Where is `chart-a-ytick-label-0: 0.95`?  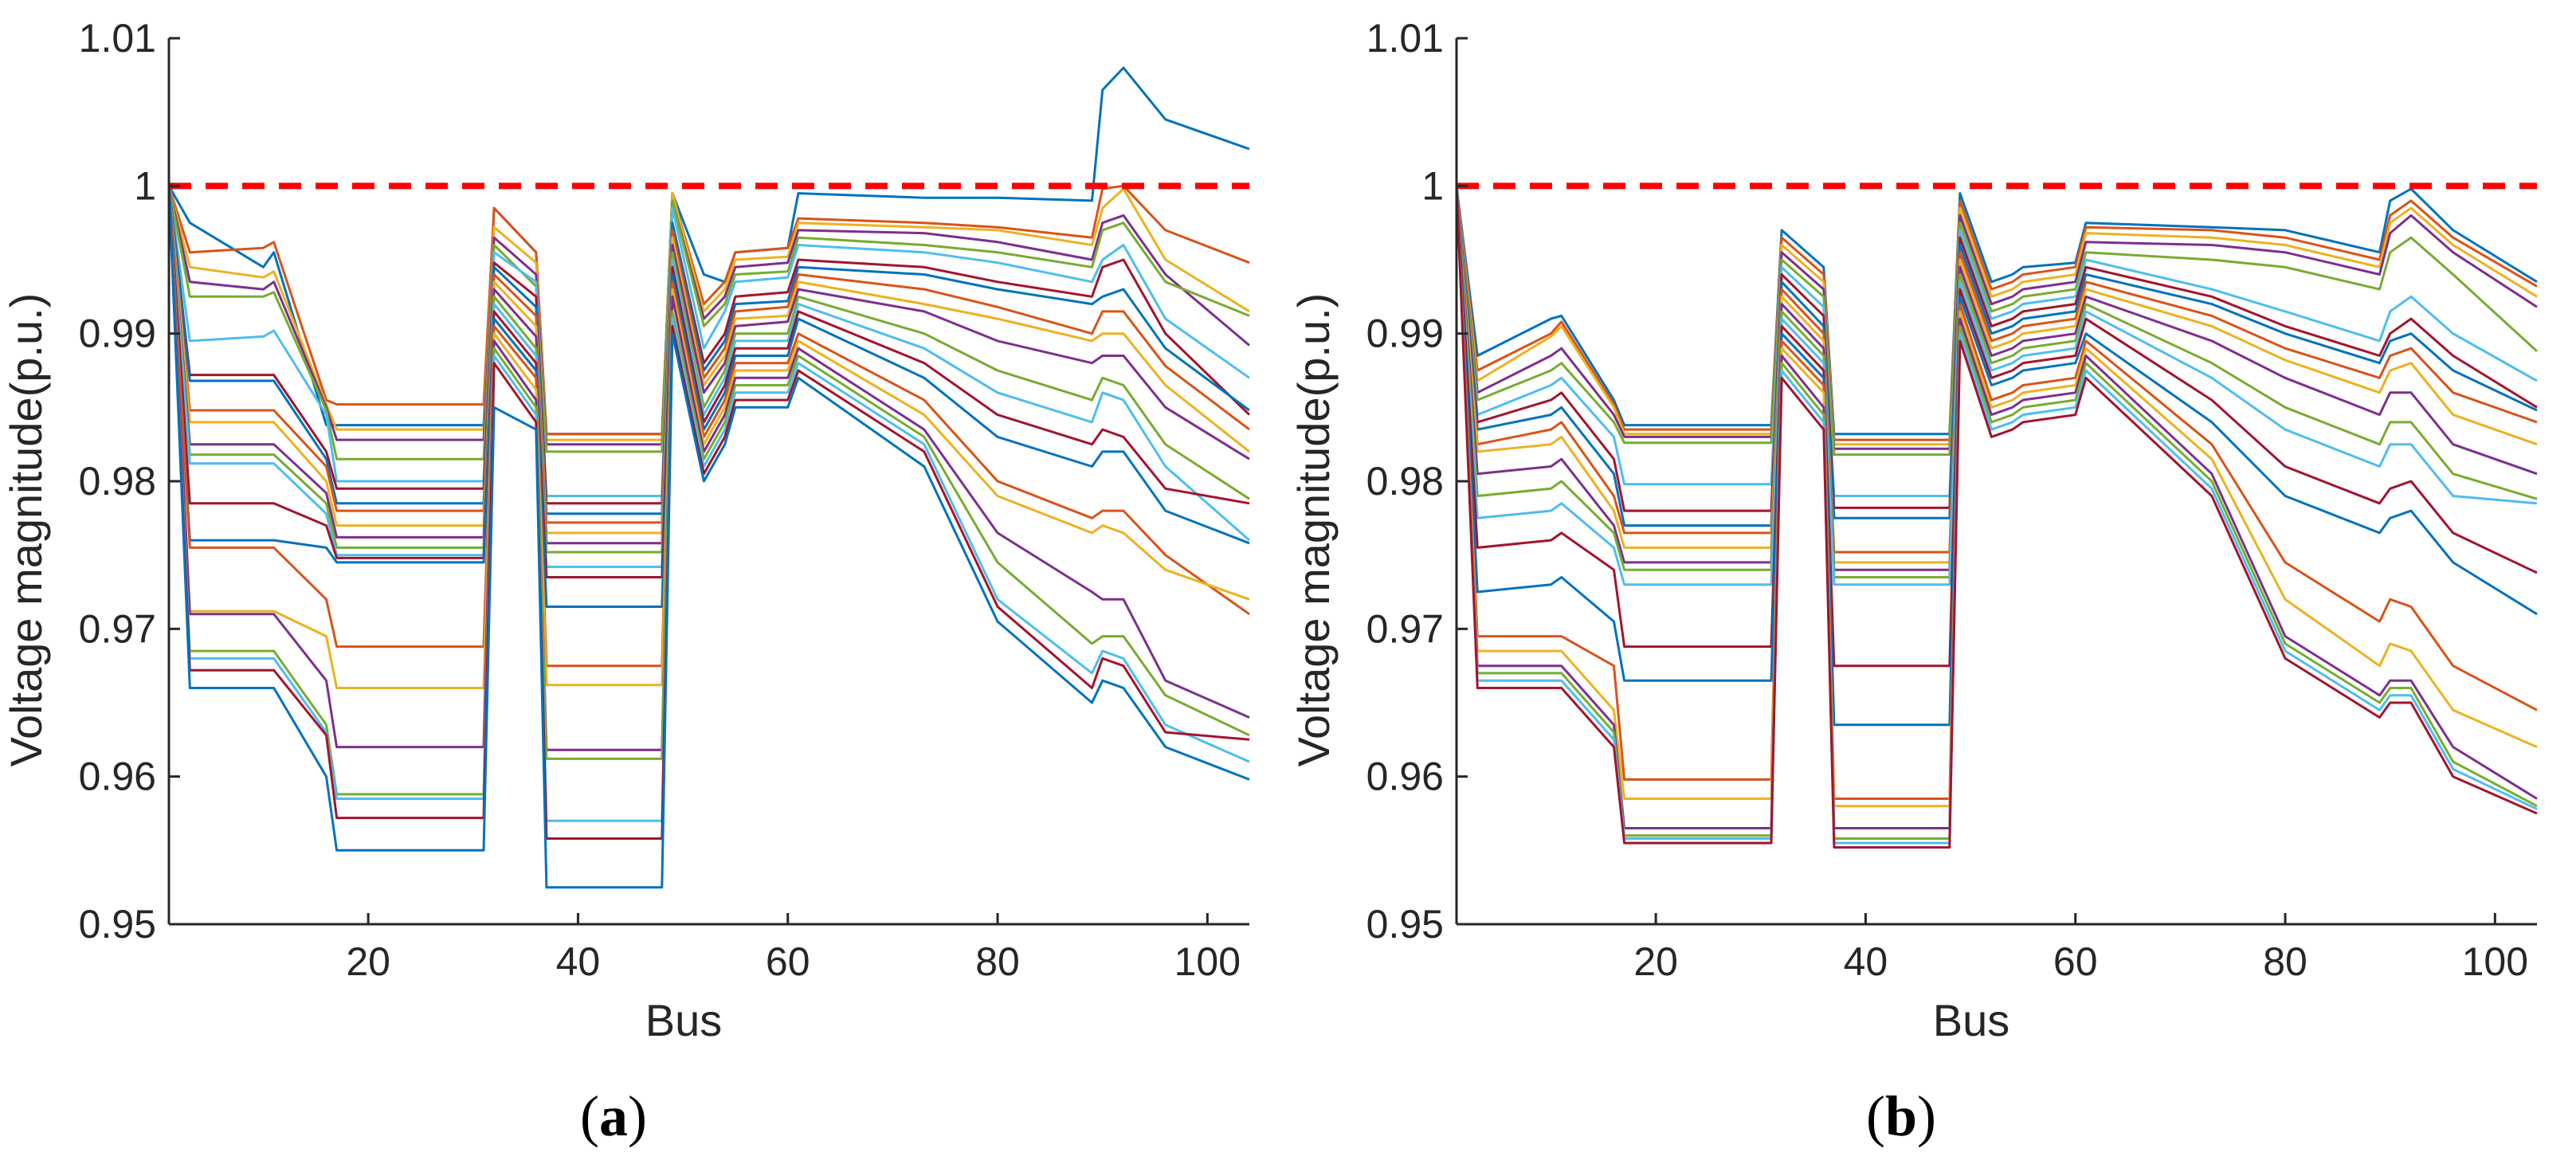 chart-a-ytick-label-0: 0.95 is located at coordinates (117, 924).